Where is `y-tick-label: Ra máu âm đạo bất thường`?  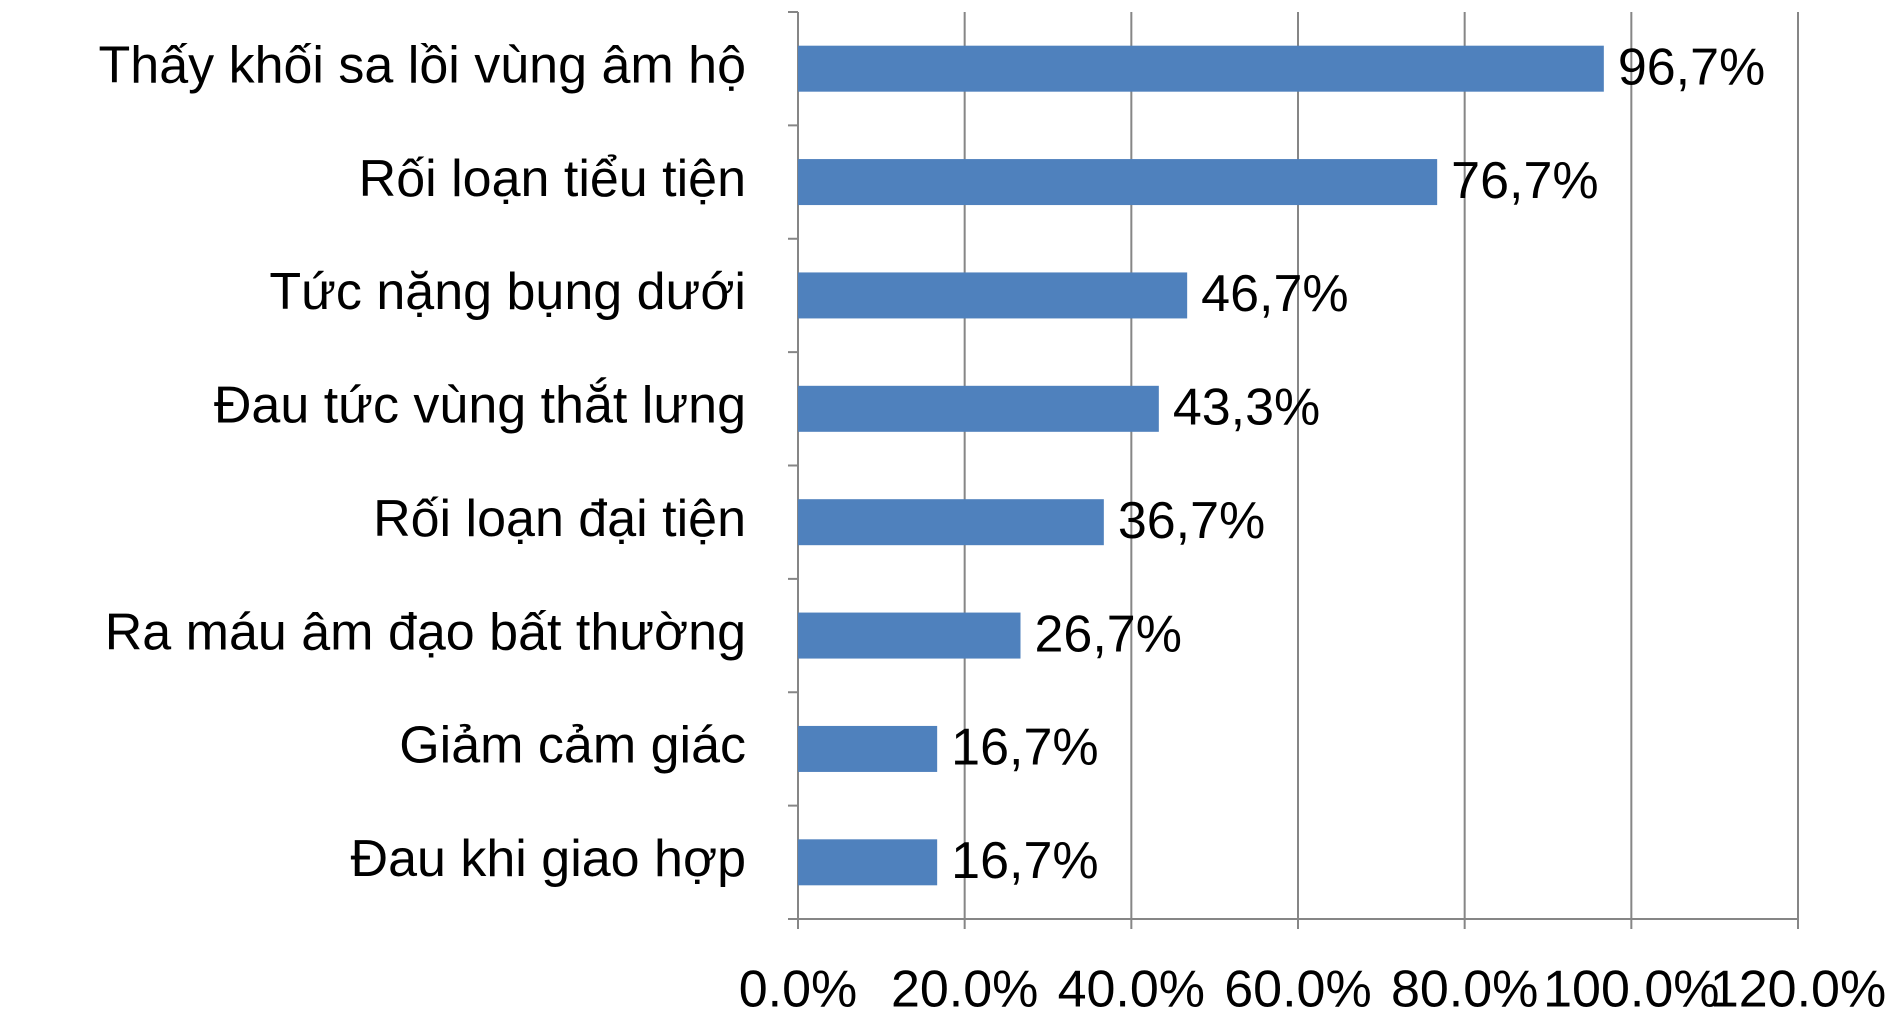 y-tick-label: Ra máu âm đạo bất thường is located at coordinates (425, 632).